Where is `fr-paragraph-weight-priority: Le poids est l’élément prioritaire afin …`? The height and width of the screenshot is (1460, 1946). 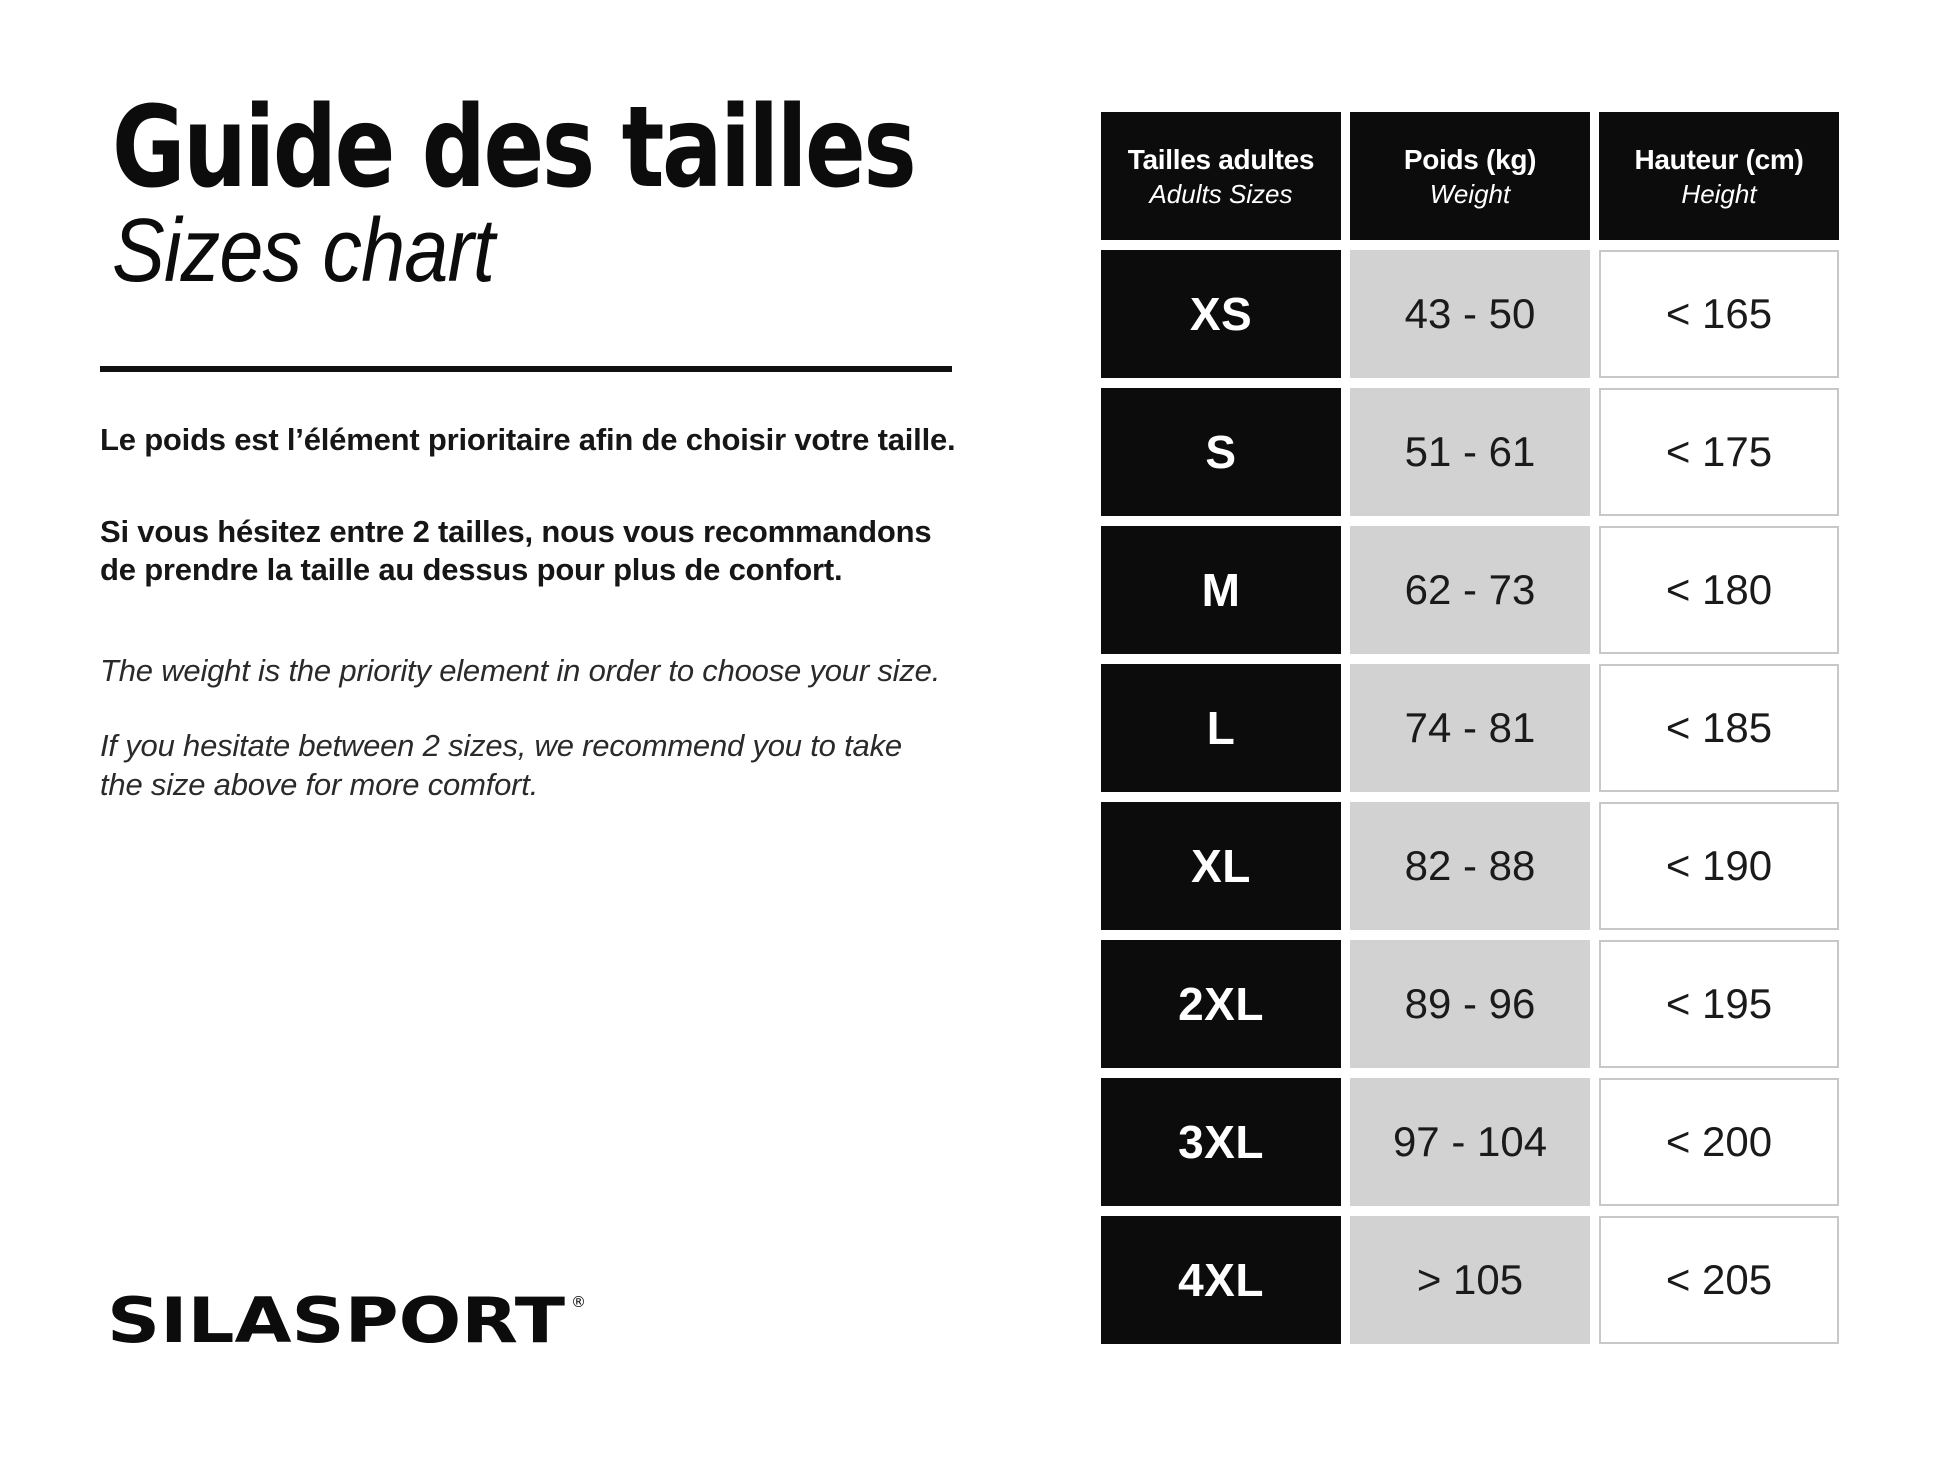
fr-paragraph-weight-priority: Le poids est l’élément prioritaire afin … is located at coordinates (528, 439).